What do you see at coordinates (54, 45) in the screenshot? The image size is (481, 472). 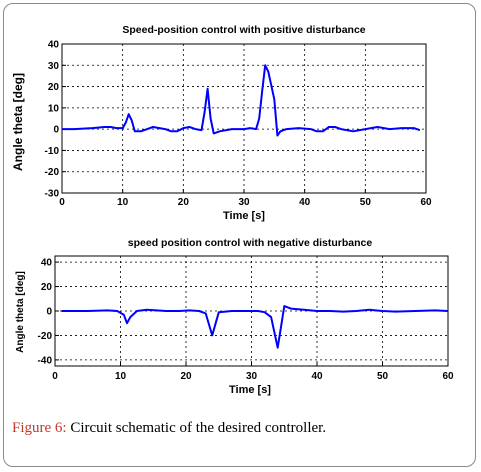 I see `chart1-ytick-label: 40` at bounding box center [54, 45].